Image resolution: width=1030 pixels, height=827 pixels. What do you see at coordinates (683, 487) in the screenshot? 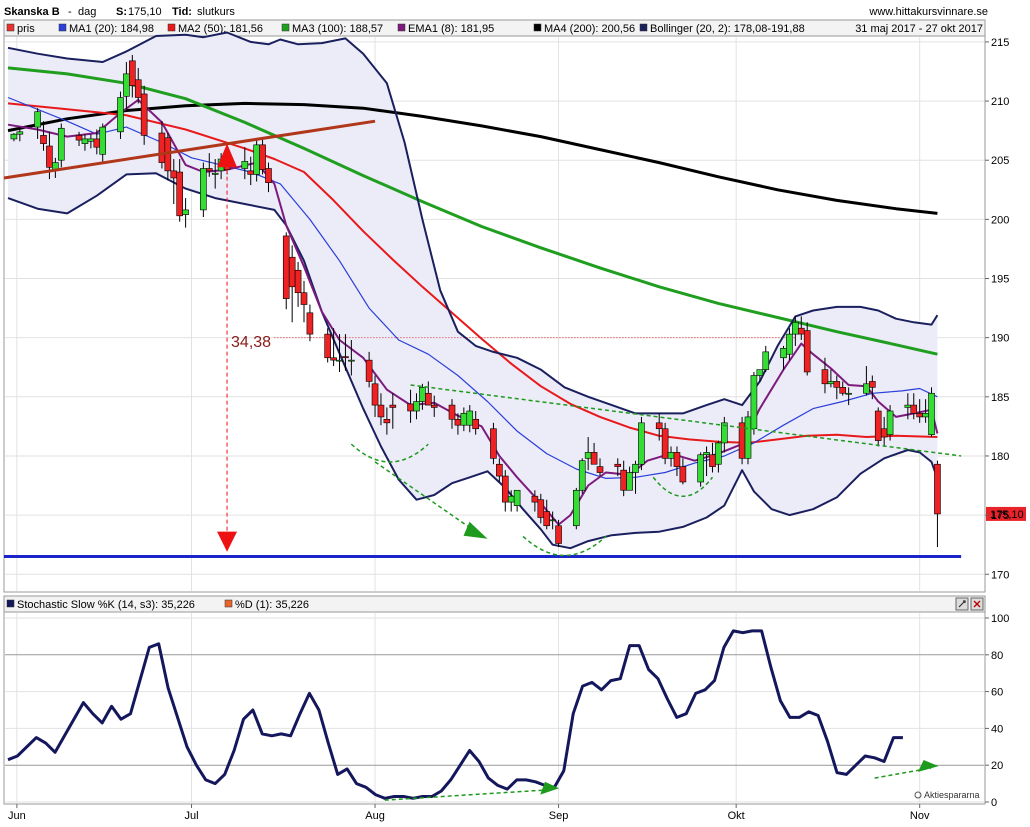
I see `pattern-curve` at bounding box center [683, 487].